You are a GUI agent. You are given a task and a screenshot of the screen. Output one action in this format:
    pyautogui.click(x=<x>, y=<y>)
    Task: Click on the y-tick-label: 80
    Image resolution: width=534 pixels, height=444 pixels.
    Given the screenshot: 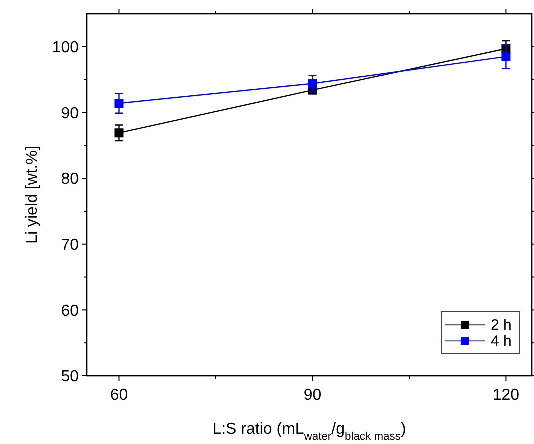 What is the action you would take?
    pyautogui.click(x=70, y=179)
    